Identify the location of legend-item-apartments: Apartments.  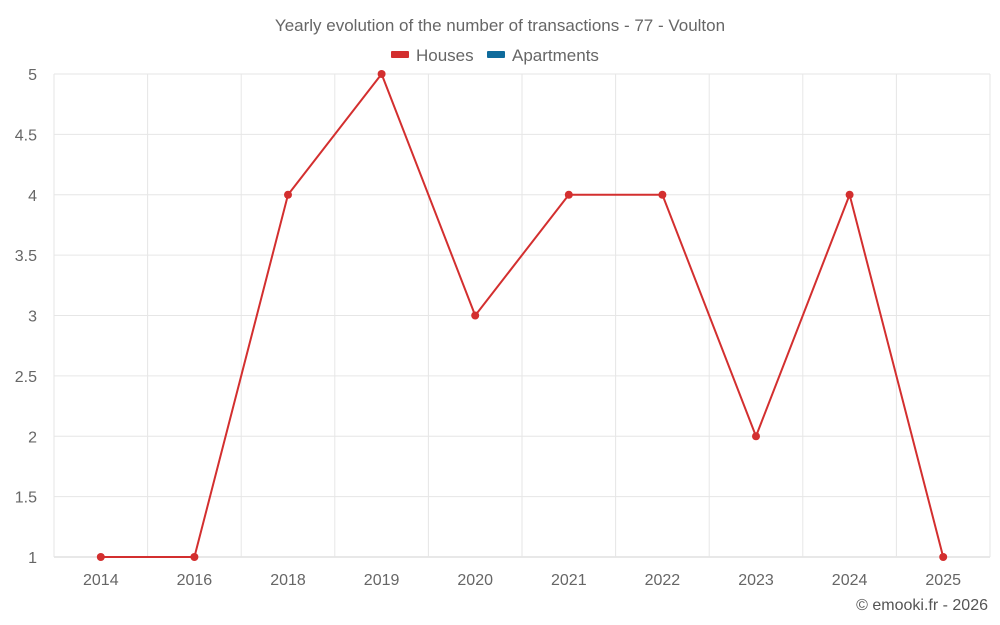
(543, 55).